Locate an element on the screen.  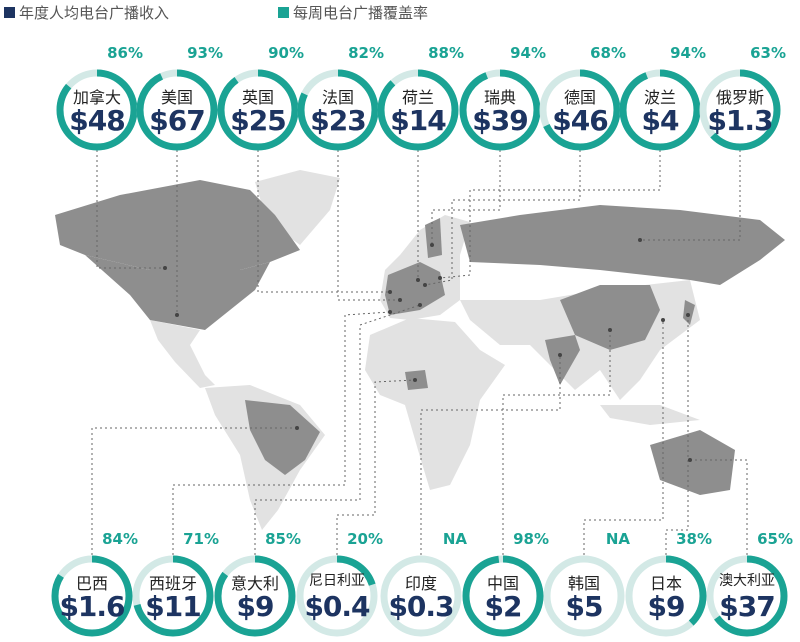
coverage-value: 20% is located at coordinates (365, 539).